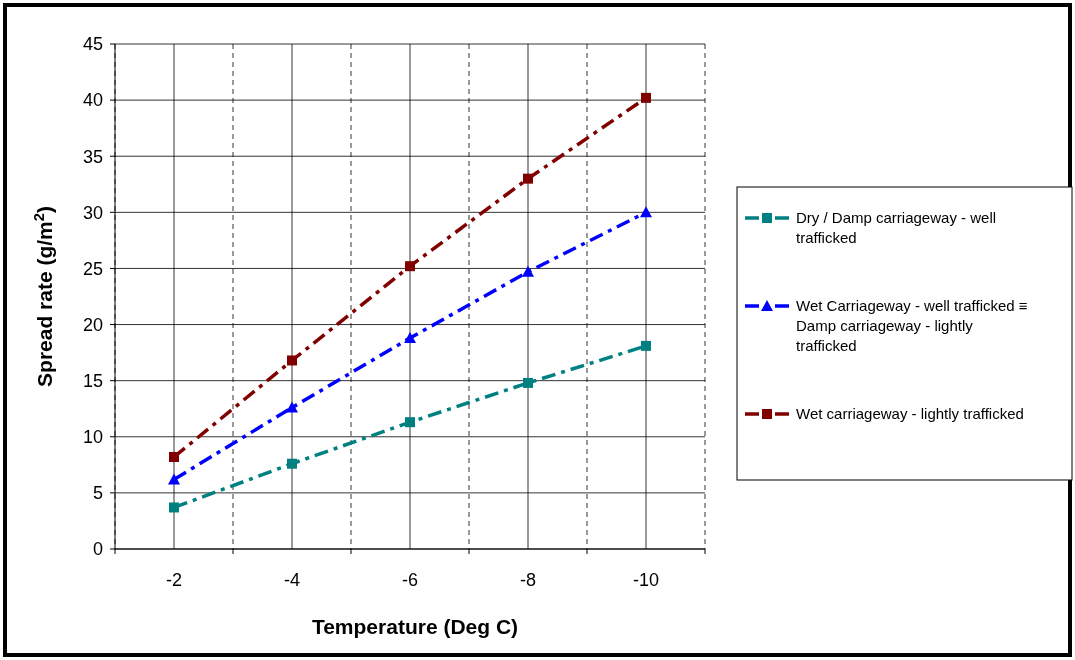 The height and width of the screenshot is (660, 1075). I want to click on y-tick-label: 5, so click(97, 493).